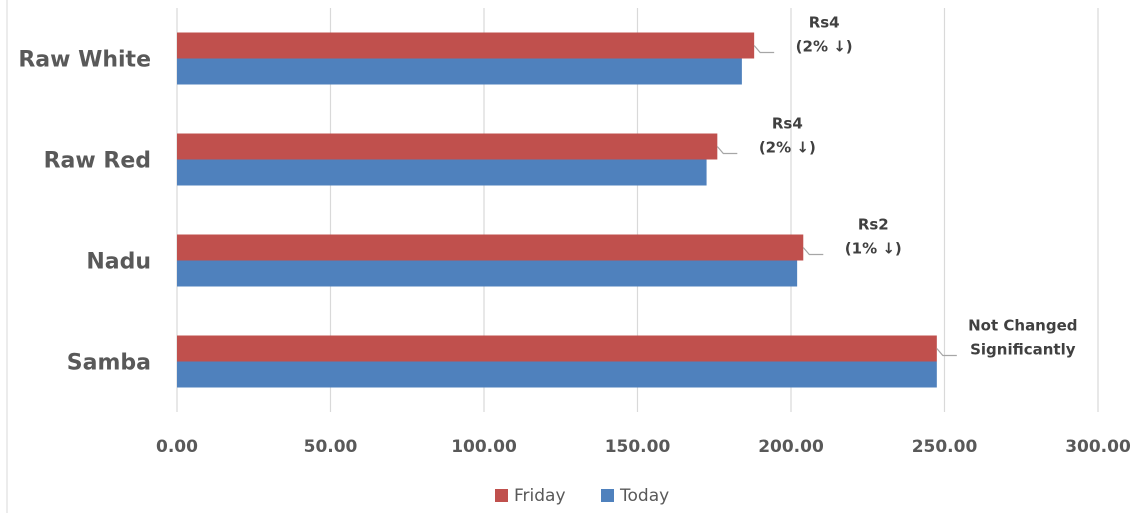 Image resolution: width=1141 pixels, height=513 pixels. What do you see at coordinates (557, 348) in the screenshot?
I see `bar-friday-samba` at bounding box center [557, 348].